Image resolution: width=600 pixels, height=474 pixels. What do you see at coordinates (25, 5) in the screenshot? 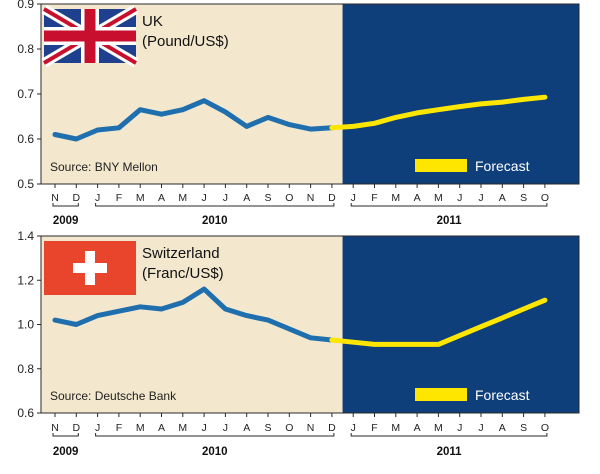
I see `y-tick-label: 0.9` at bounding box center [25, 5].